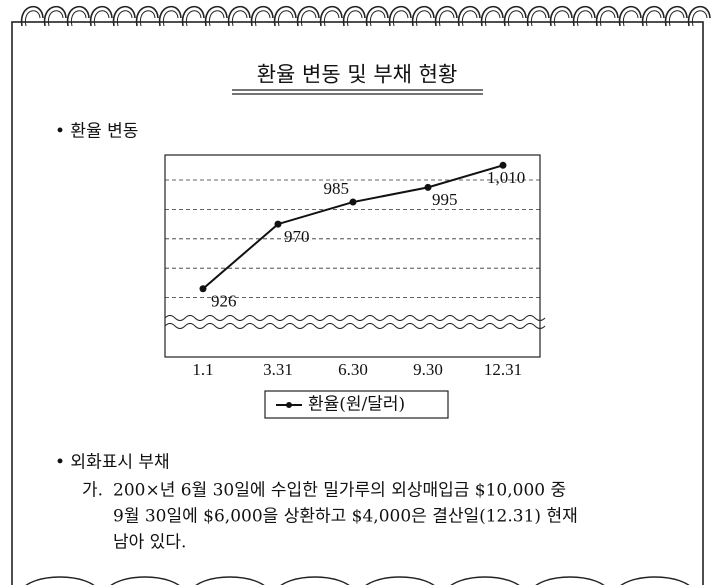 The width and height of the screenshot is (715, 585). What do you see at coordinates (506, 177) in the screenshot?
I see `data-label: 1,010` at bounding box center [506, 177].